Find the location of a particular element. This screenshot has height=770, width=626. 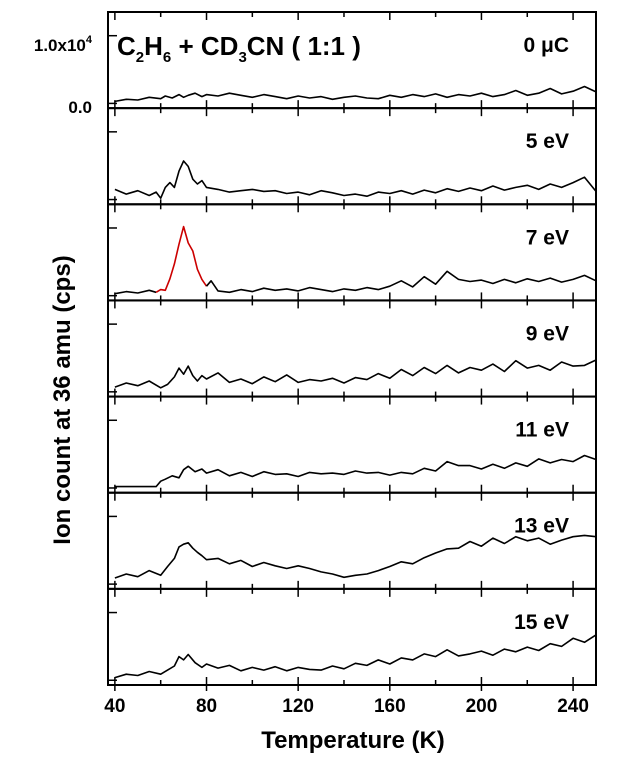

ticks-layer: 40 80 120 160 200 240 is located at coordinates (346, 701).